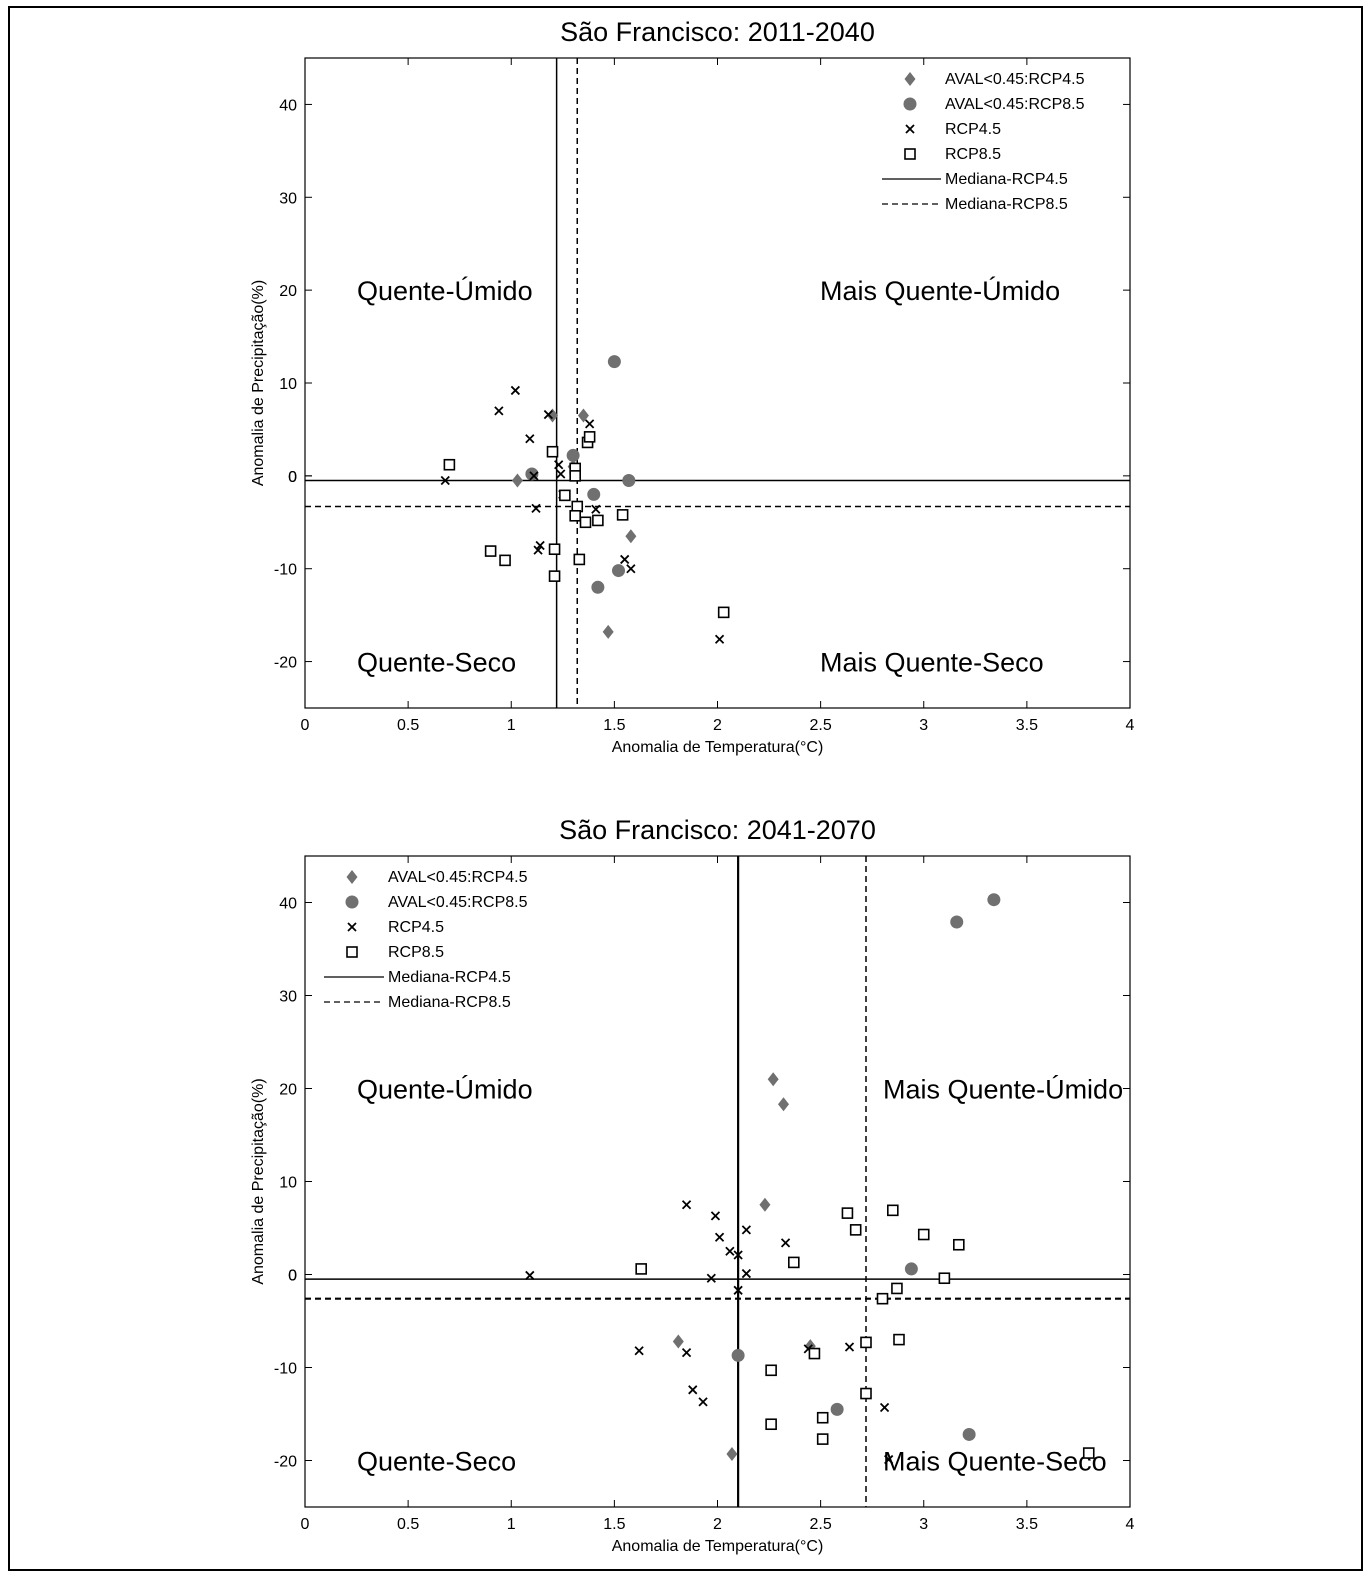  I want to click on y-tick-label: 10, so click(288, 384).